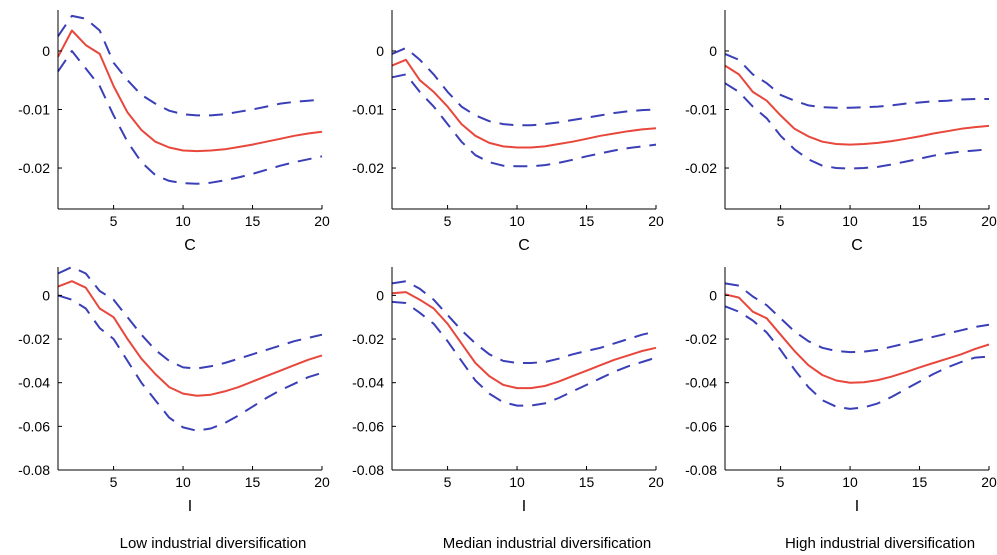  I want to click on caption-median: Median industrial diversification, so click(547, 543).